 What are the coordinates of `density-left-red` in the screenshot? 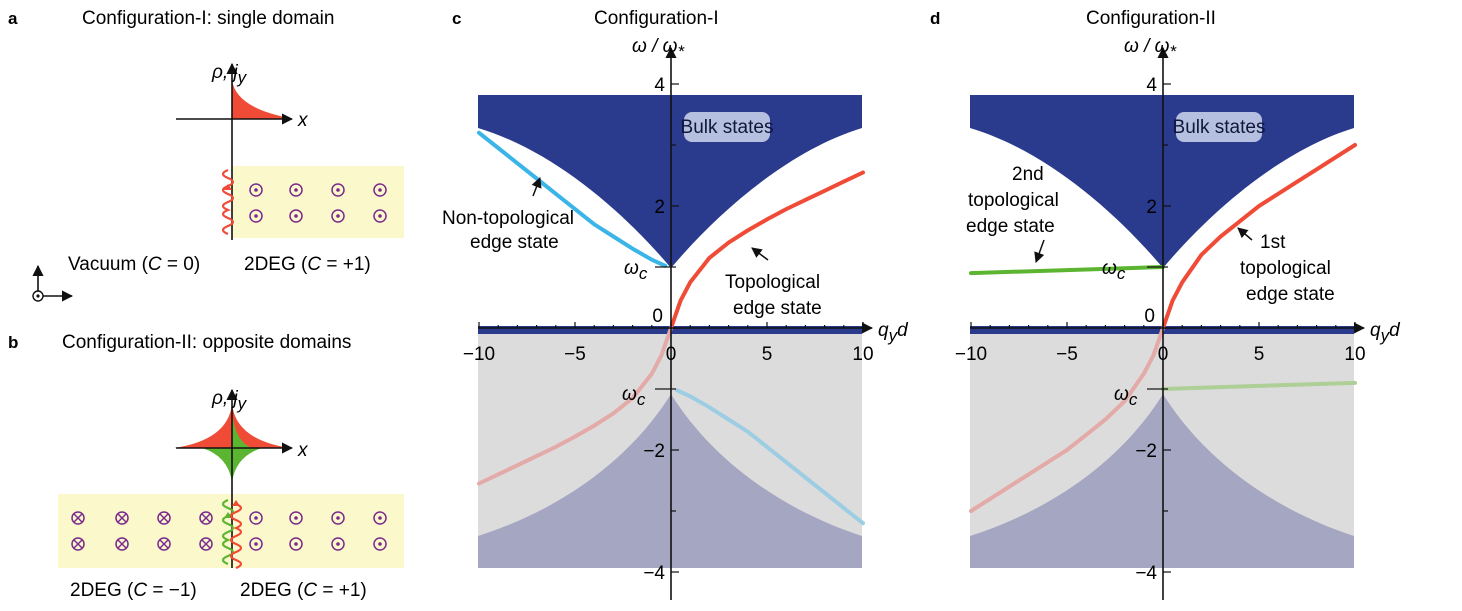 It's located at (203, 426).